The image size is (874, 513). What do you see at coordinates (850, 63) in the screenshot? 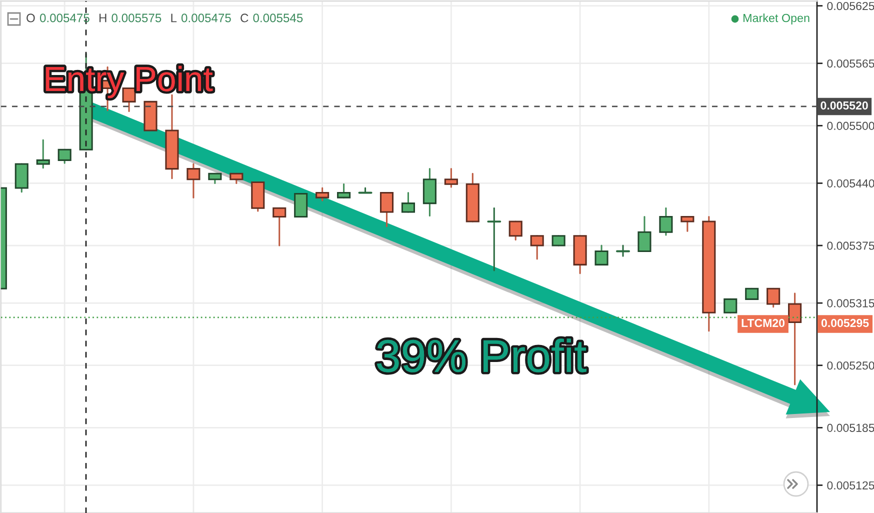
I see `y-tick-label: 0.005565` at bounding box center [850, 63].